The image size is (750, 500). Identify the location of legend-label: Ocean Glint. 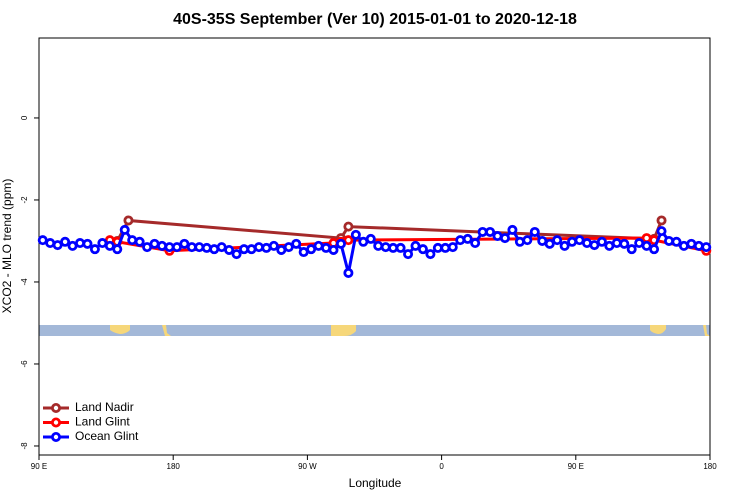
(107, 436).